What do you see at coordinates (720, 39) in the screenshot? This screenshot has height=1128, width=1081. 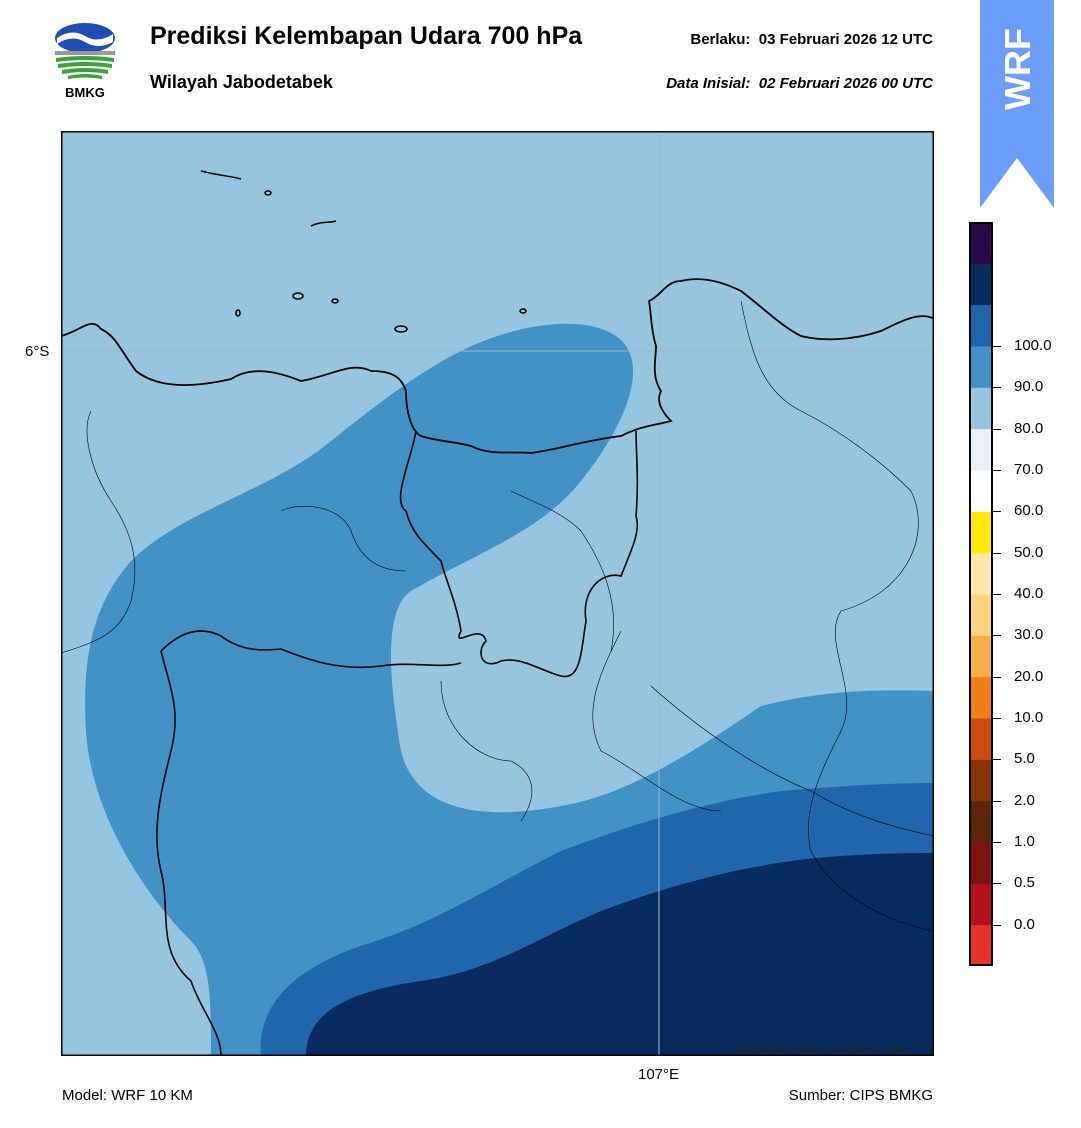 I see `valid-label: Berlaku:` at bounding box center [720, 39].